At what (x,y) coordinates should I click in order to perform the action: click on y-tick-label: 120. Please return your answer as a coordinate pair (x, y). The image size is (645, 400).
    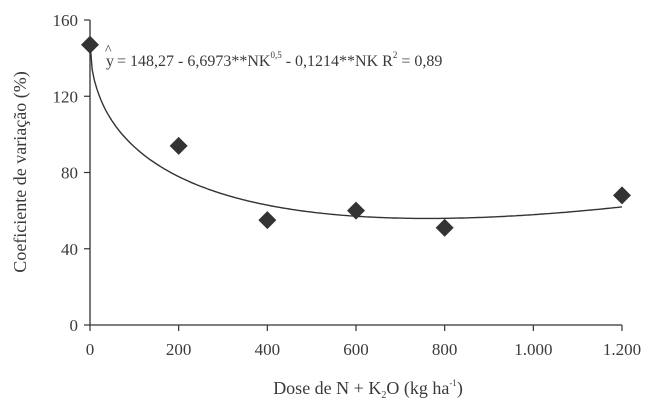
    Looking at the image, I should click on (66, 96).